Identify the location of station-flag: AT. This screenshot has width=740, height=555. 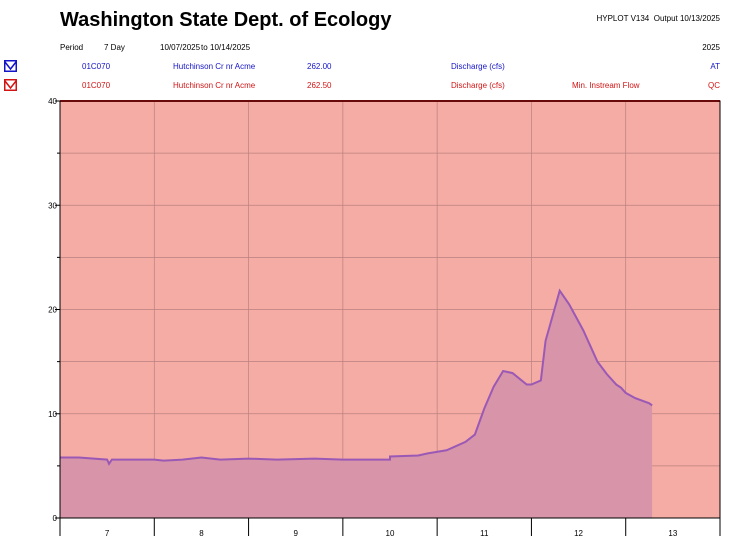
(715, 66).